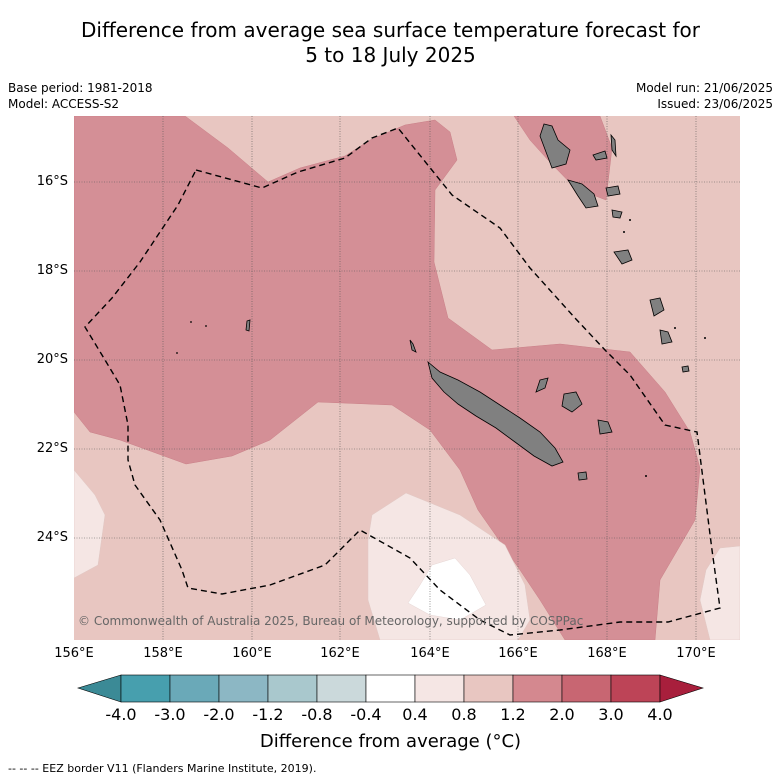 This screenshot has height=781, width=781. What do you see at coordinates (685, 369) in the screenshot?
I see `vanuatu-aneityum` at bounding box center [685, 369].